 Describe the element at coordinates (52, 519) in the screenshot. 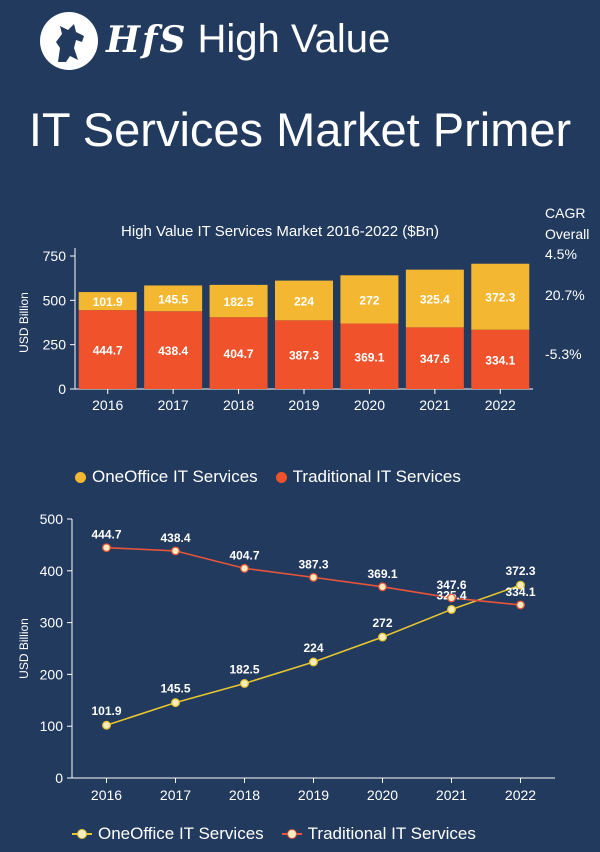

I see `line-chart-y-tick-label: 500` at that location.